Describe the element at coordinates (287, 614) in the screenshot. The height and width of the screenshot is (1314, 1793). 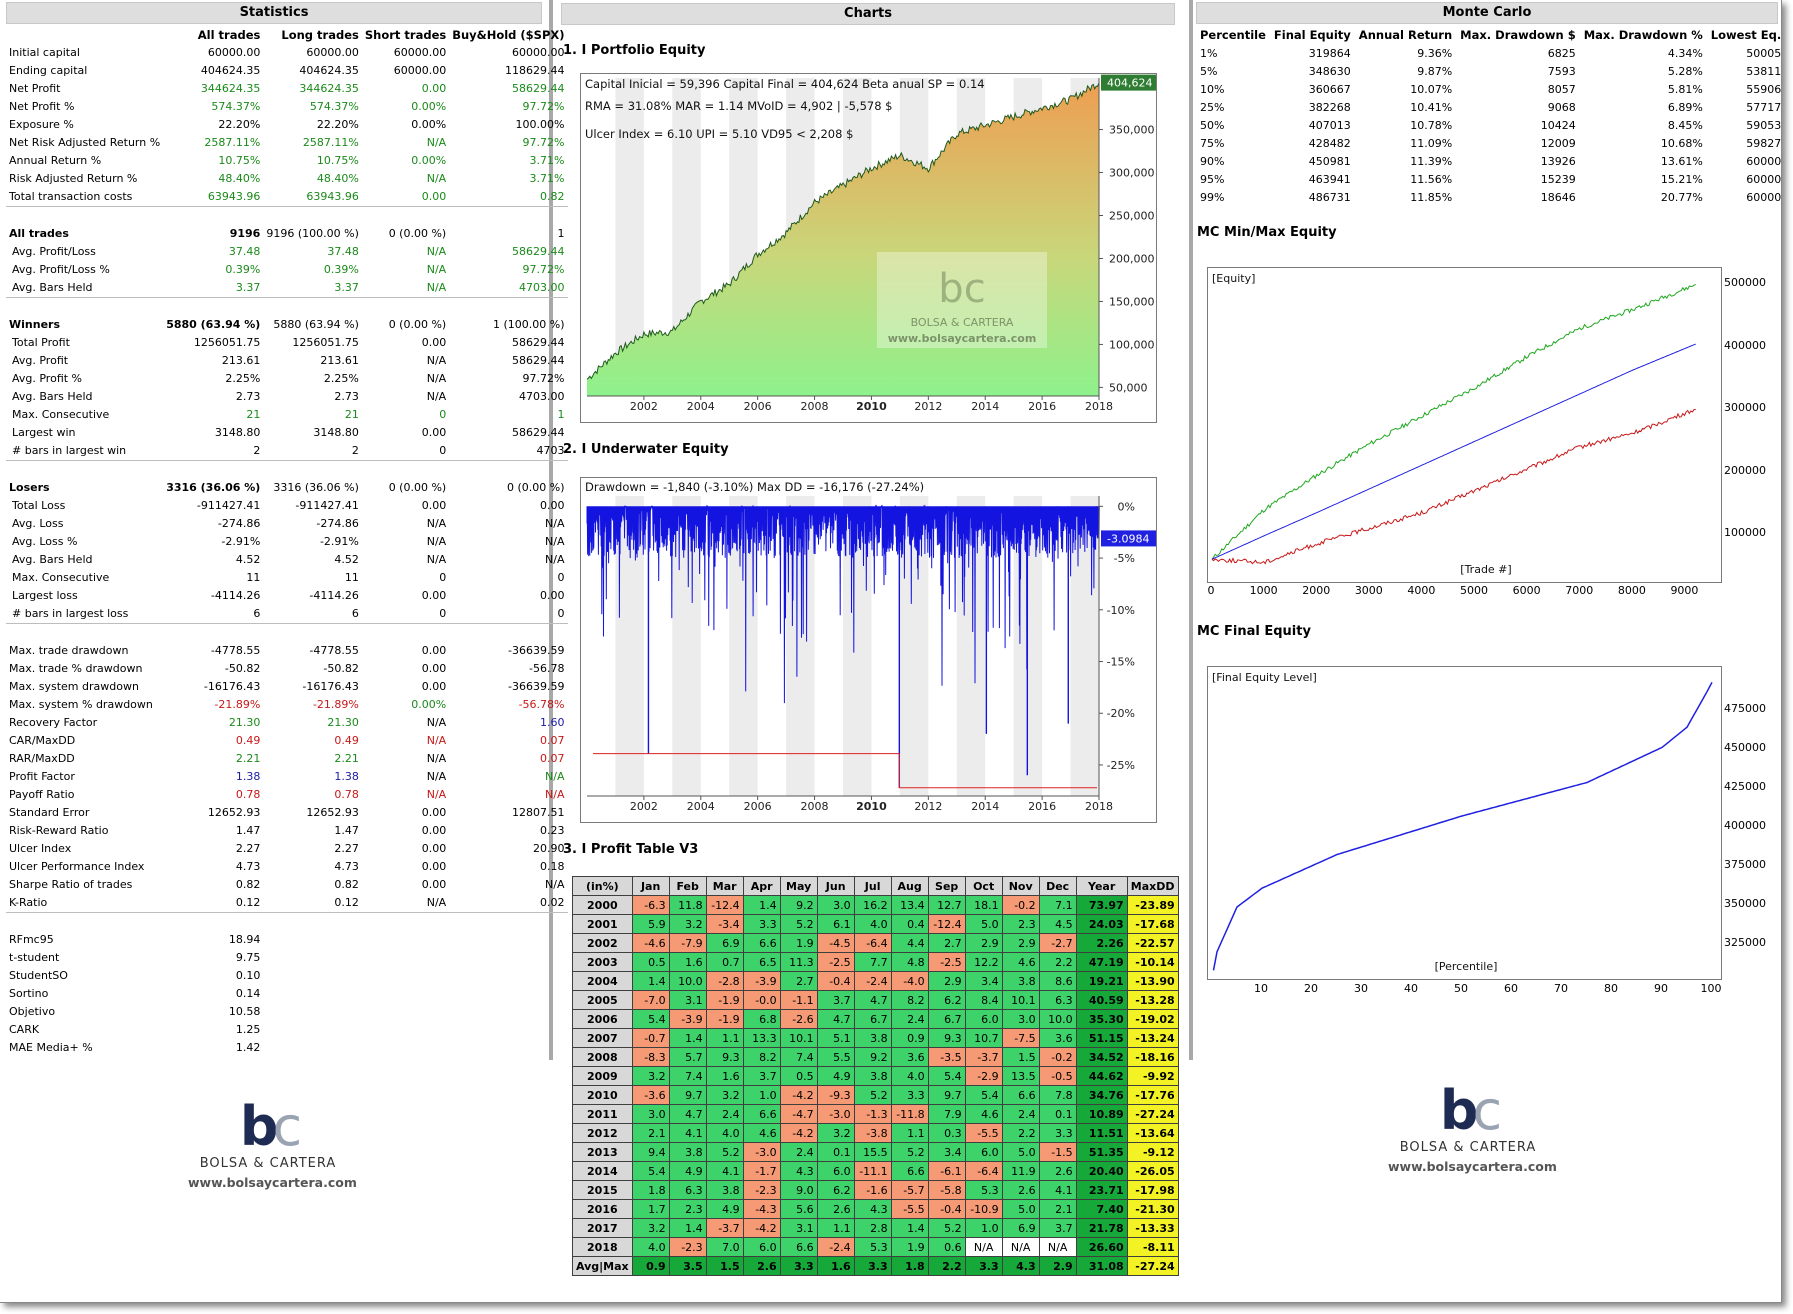
I see `stats-row: # bars in largest loss 6 6 0 0` at that location.